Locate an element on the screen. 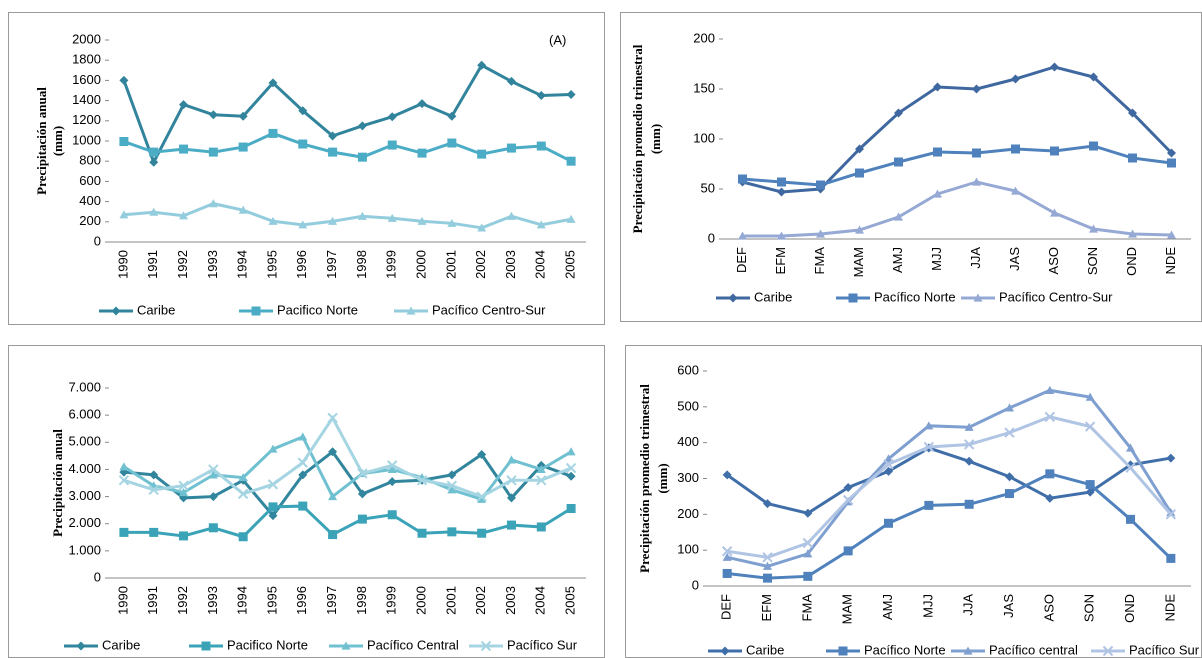 This screenshot has width=1202, height=658. x-tick-label: JAS is located at coordinates (1008, 606).